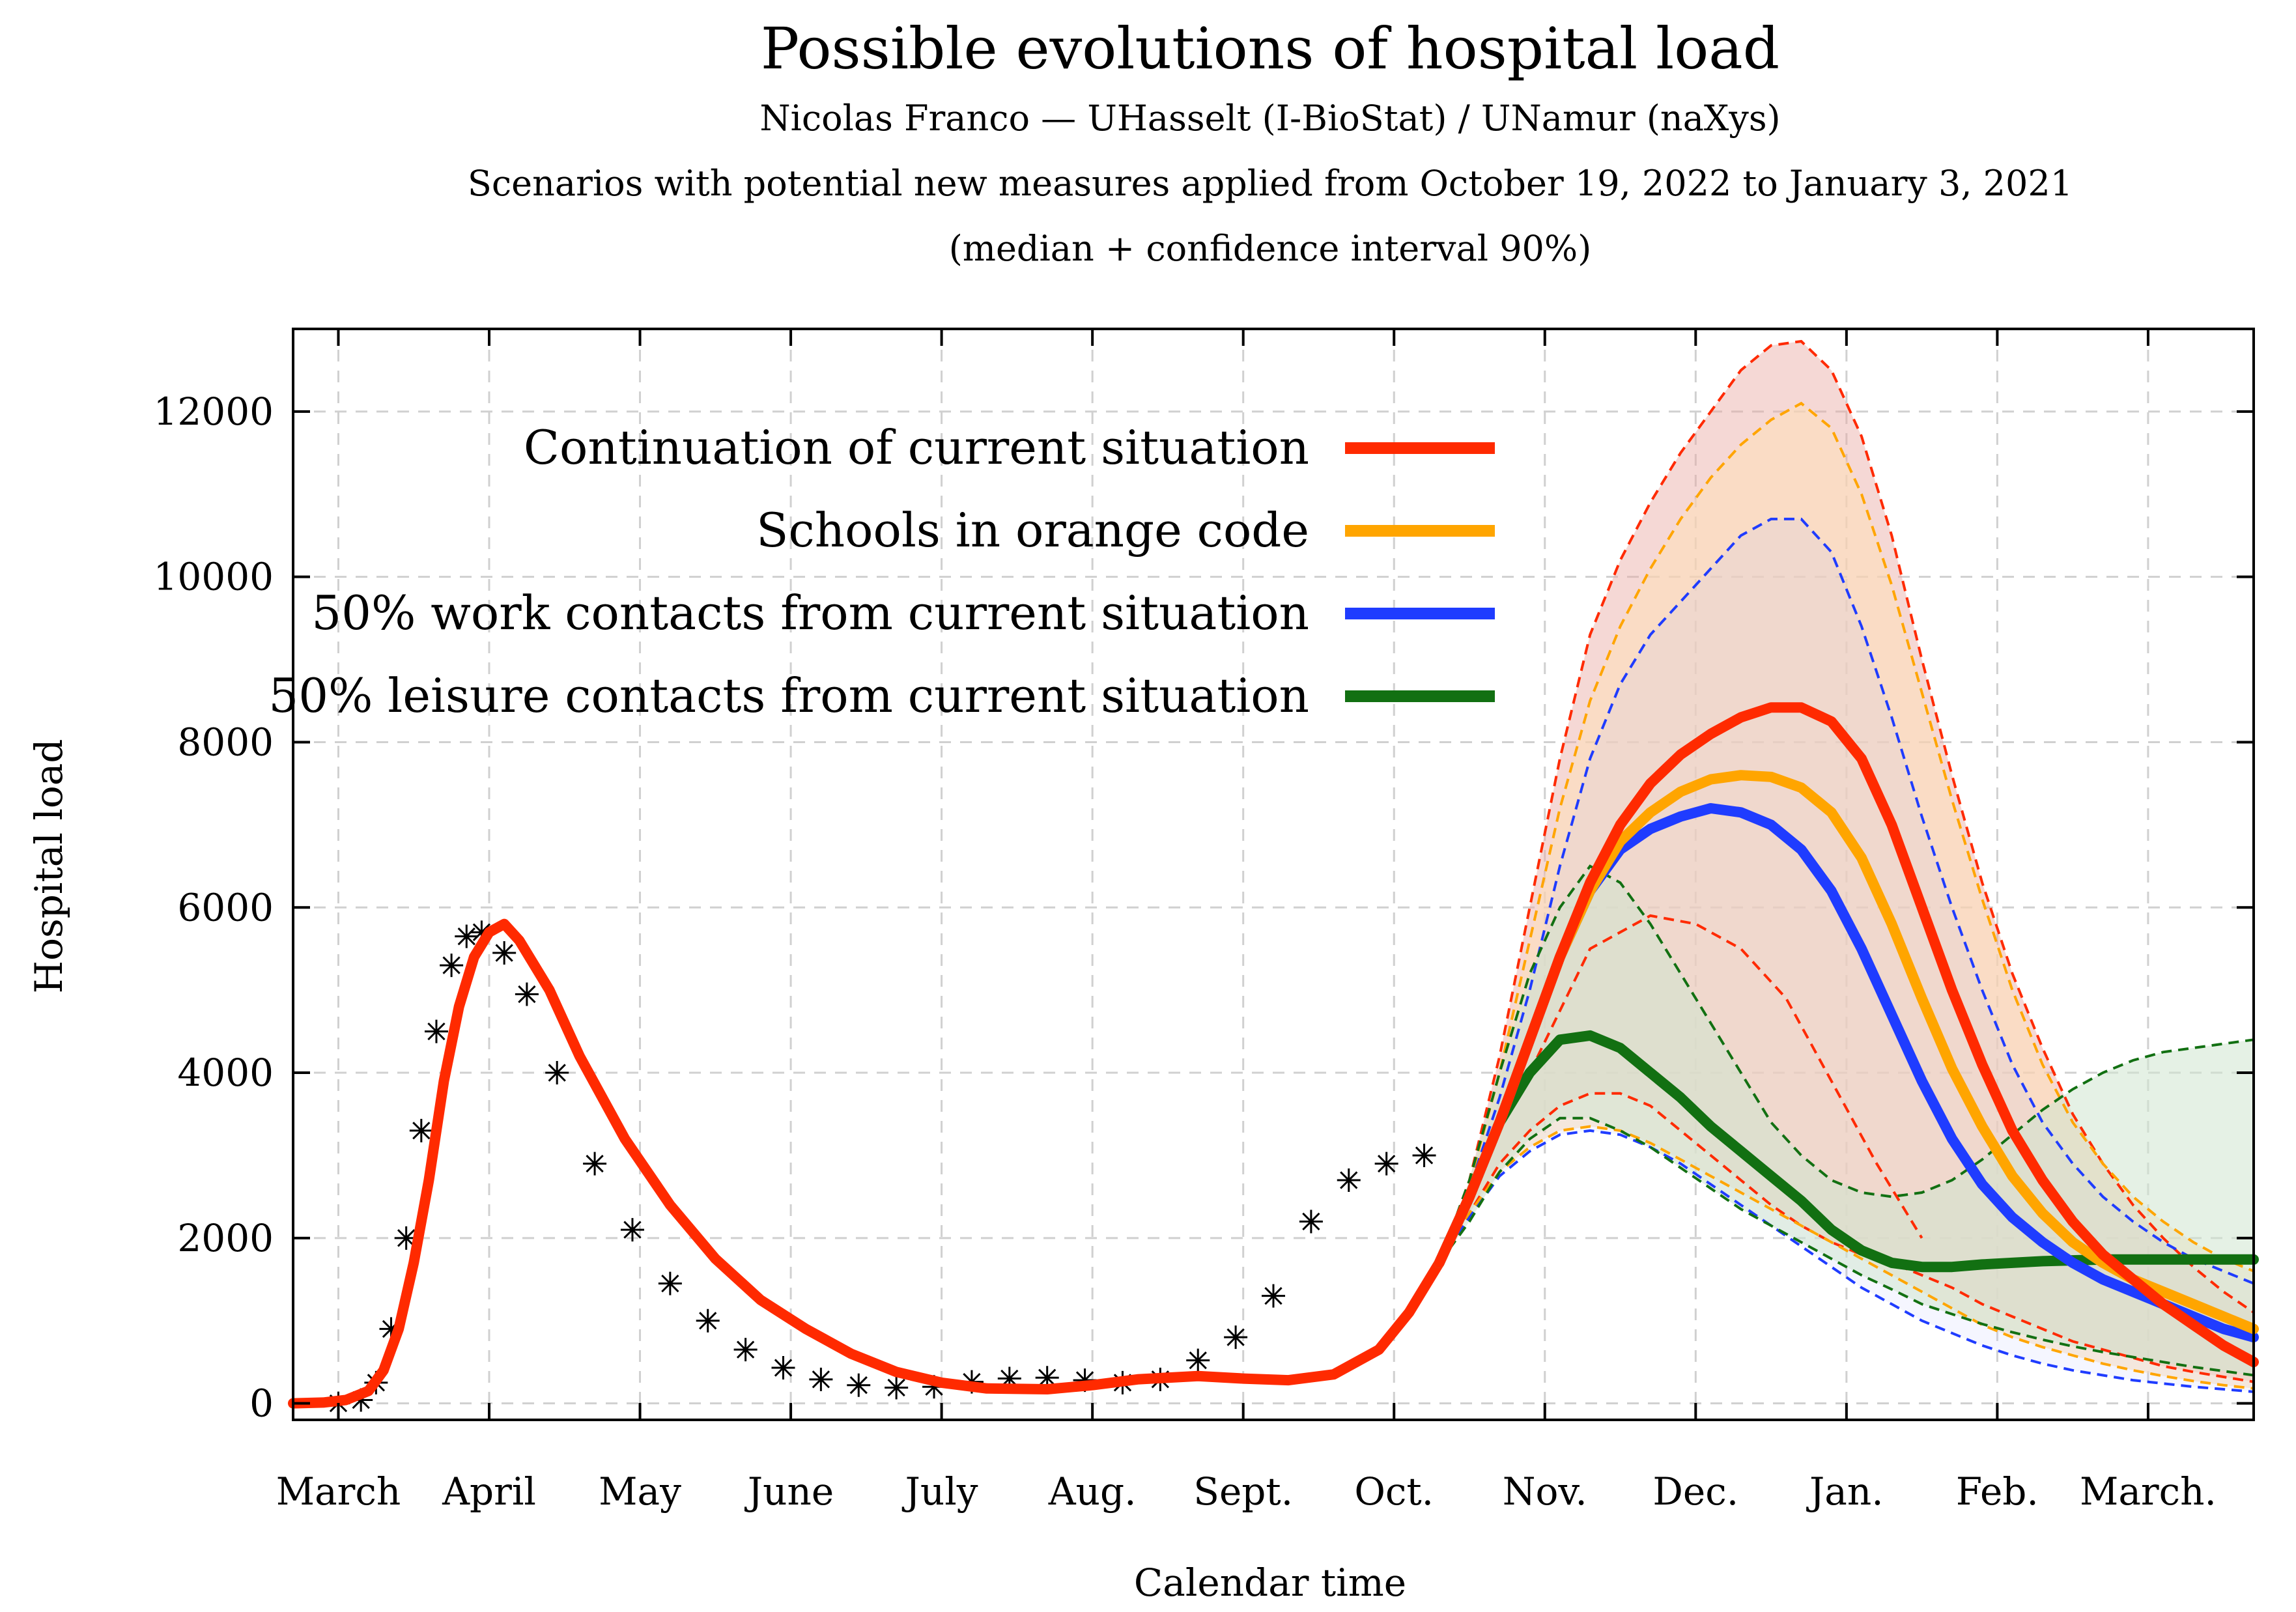 Image resolution: width=2296 pixels, height=1612 pixels. I want to click on x-tick-label: Sept., so click(1243, 1491).